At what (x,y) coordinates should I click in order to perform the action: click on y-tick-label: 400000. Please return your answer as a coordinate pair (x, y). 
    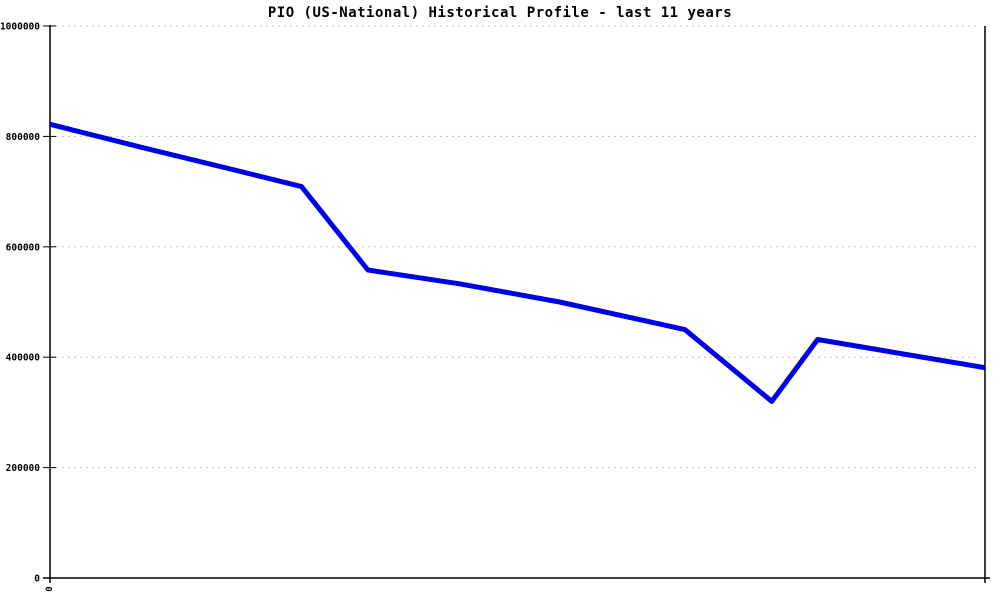
    Looking at the image, I should click on (23, 358).